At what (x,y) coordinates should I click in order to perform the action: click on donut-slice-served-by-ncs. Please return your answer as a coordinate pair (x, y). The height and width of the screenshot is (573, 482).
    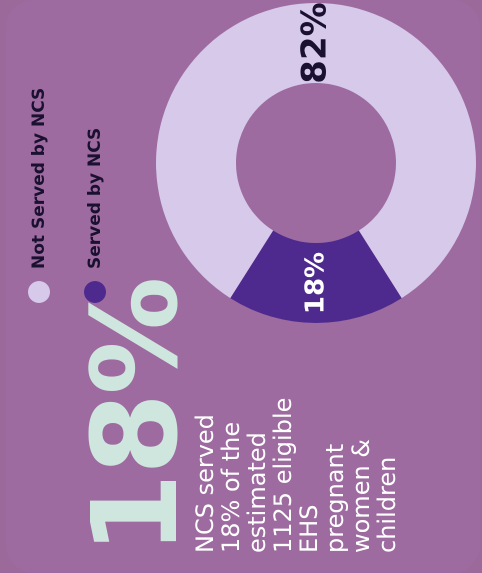
    Looking at the image, I should click on (316, 276).